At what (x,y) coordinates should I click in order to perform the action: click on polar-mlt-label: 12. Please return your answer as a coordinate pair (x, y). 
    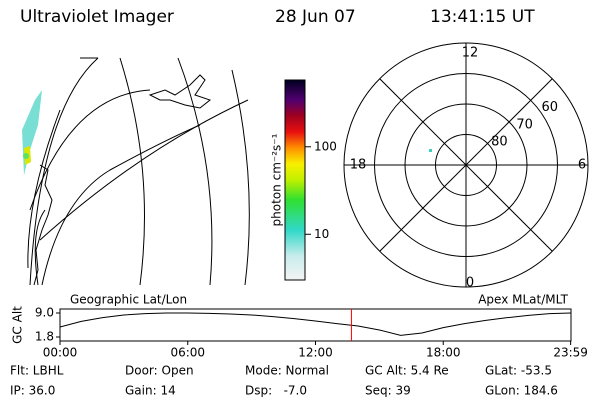
    Looking at the image, I should click on (470, 53).